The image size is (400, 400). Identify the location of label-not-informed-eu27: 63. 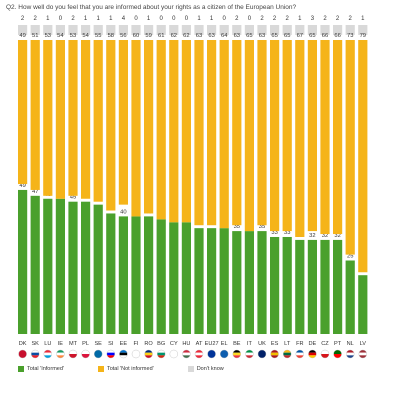
(211, 36).